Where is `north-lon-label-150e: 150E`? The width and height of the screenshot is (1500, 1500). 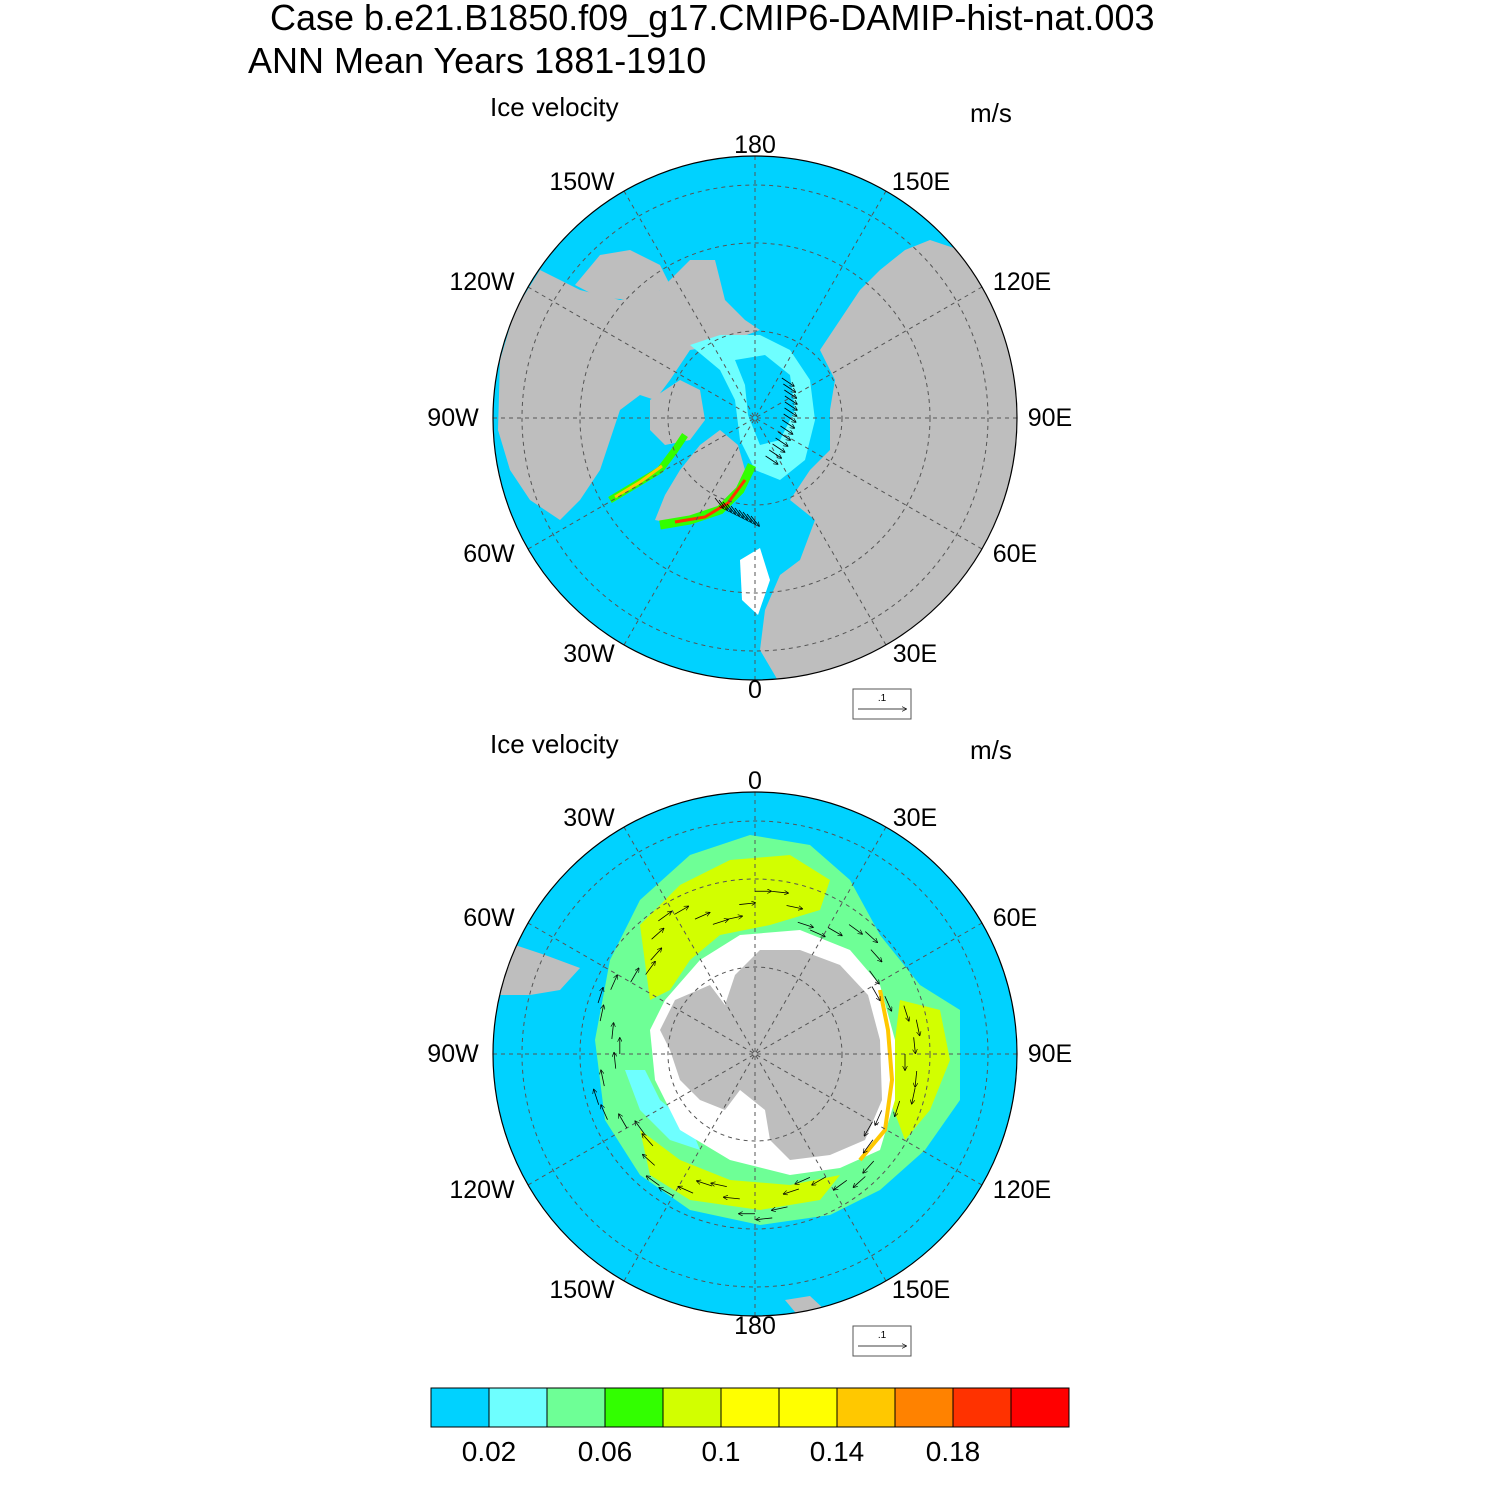 north-lon-label-150e: 150E is located at coordinates (921, 182).